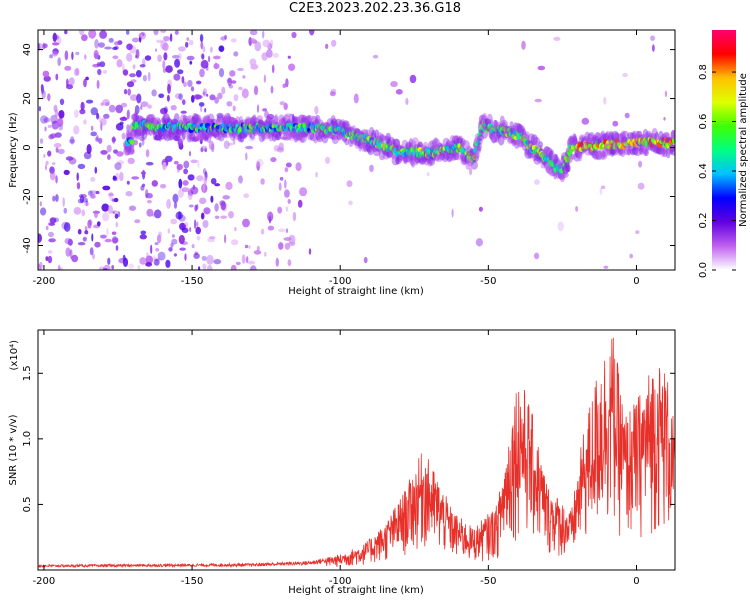 The width and height of the screenshot is (750, 600). I want to click on colorbar-tick-label: 0.2, so click(703, 221).